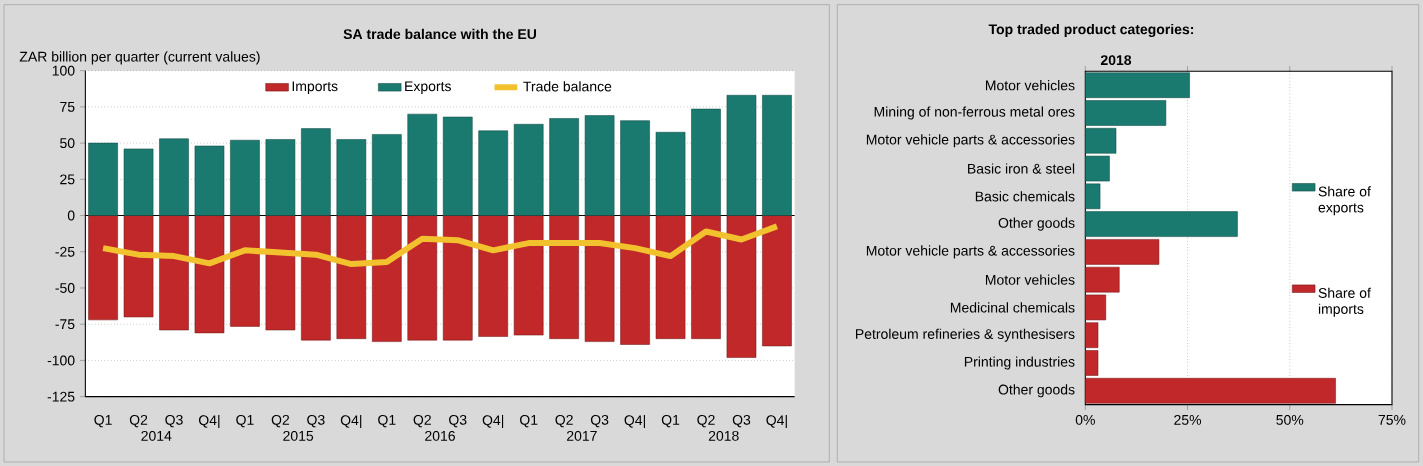  Describe the element at coordinates (65, 288) in the screenshot. I see `y-tick-label: -50` at that location.